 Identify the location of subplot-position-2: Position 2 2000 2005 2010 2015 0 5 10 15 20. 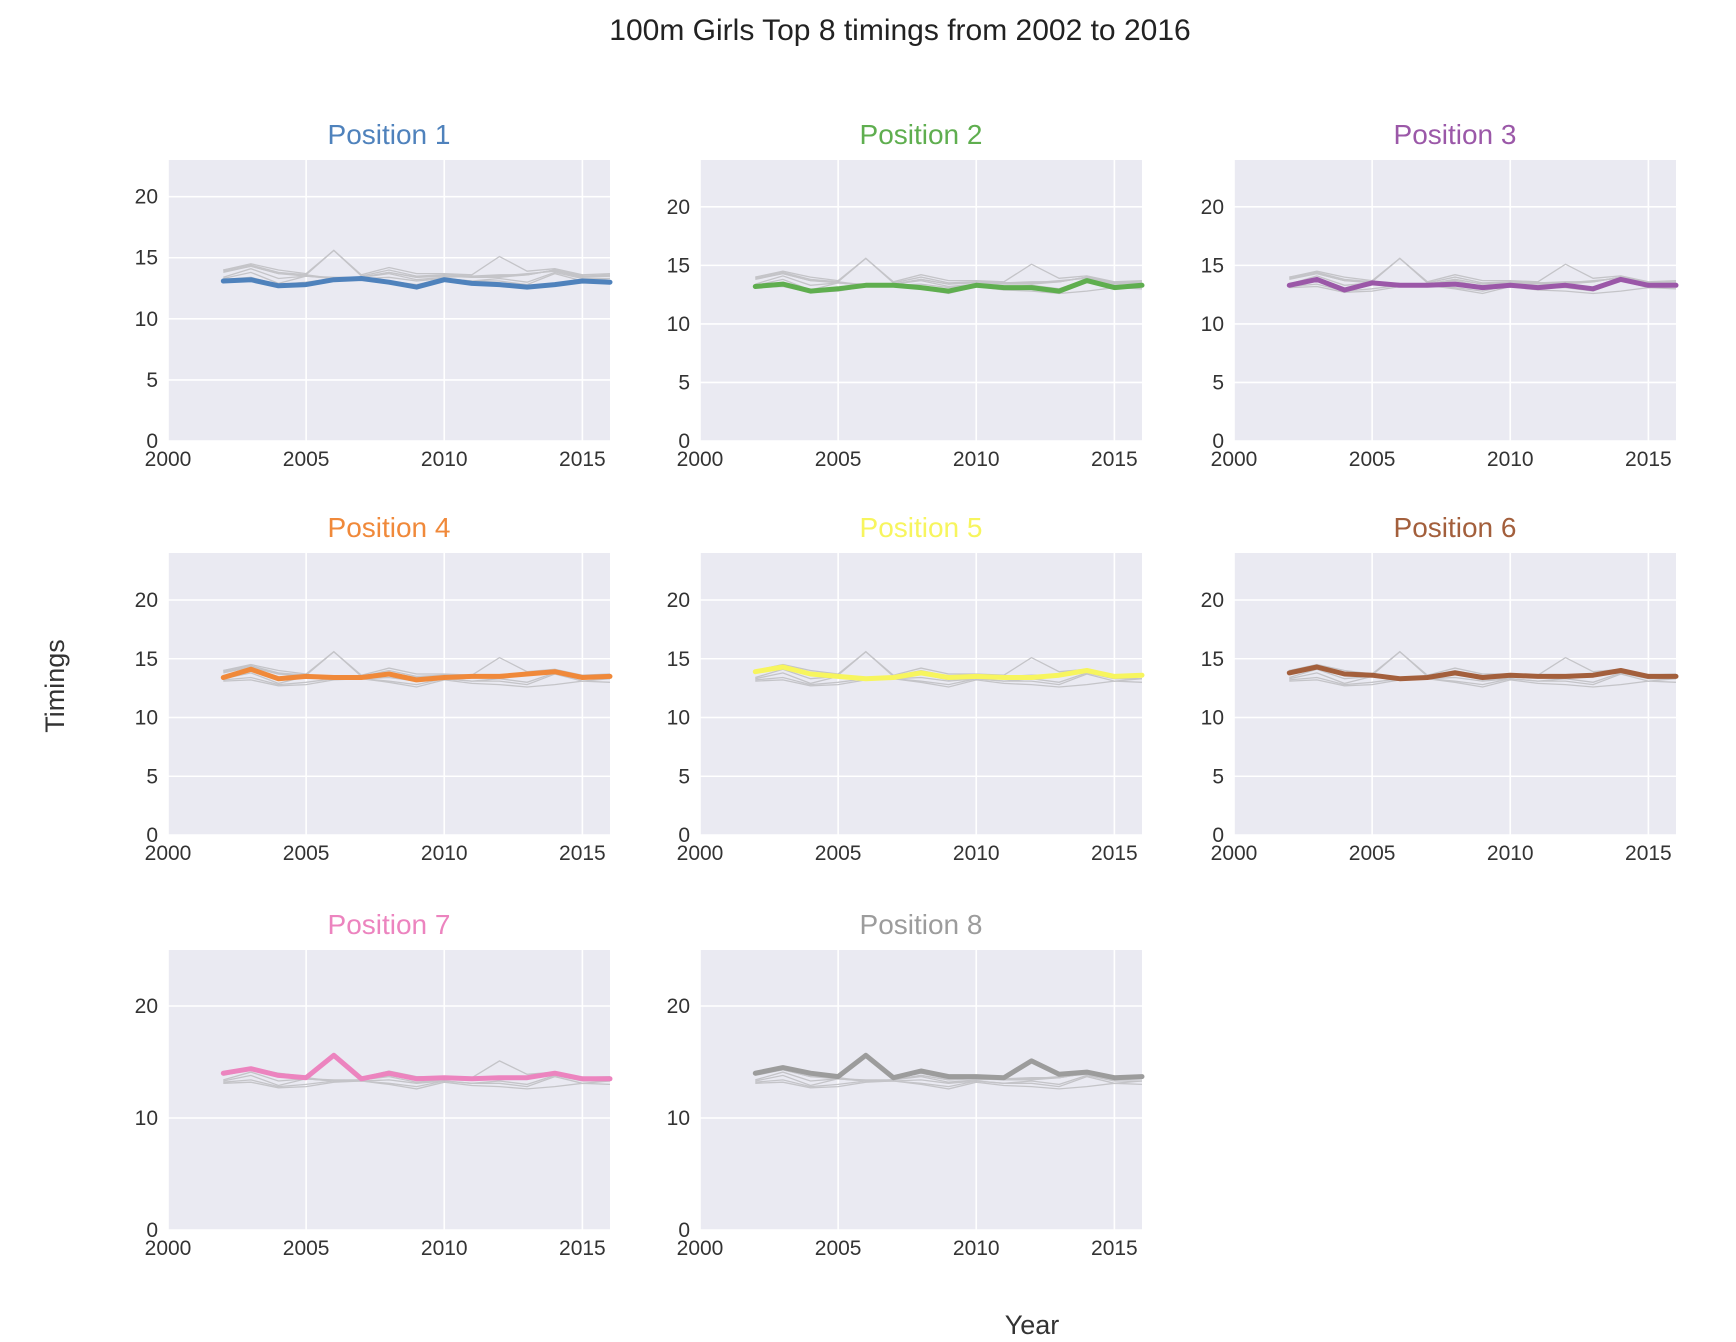
(906, 295).